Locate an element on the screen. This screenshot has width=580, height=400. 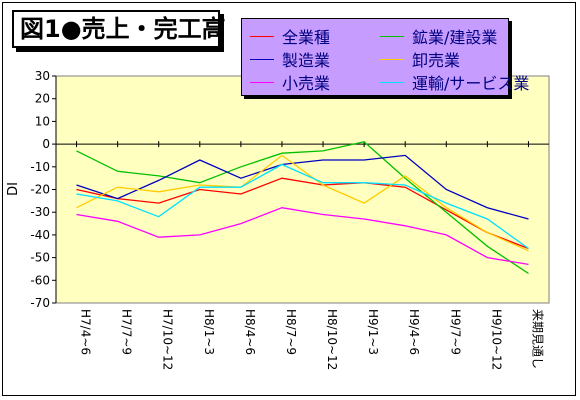
y-tick-label: -60 is located at coordinates (40, 280).